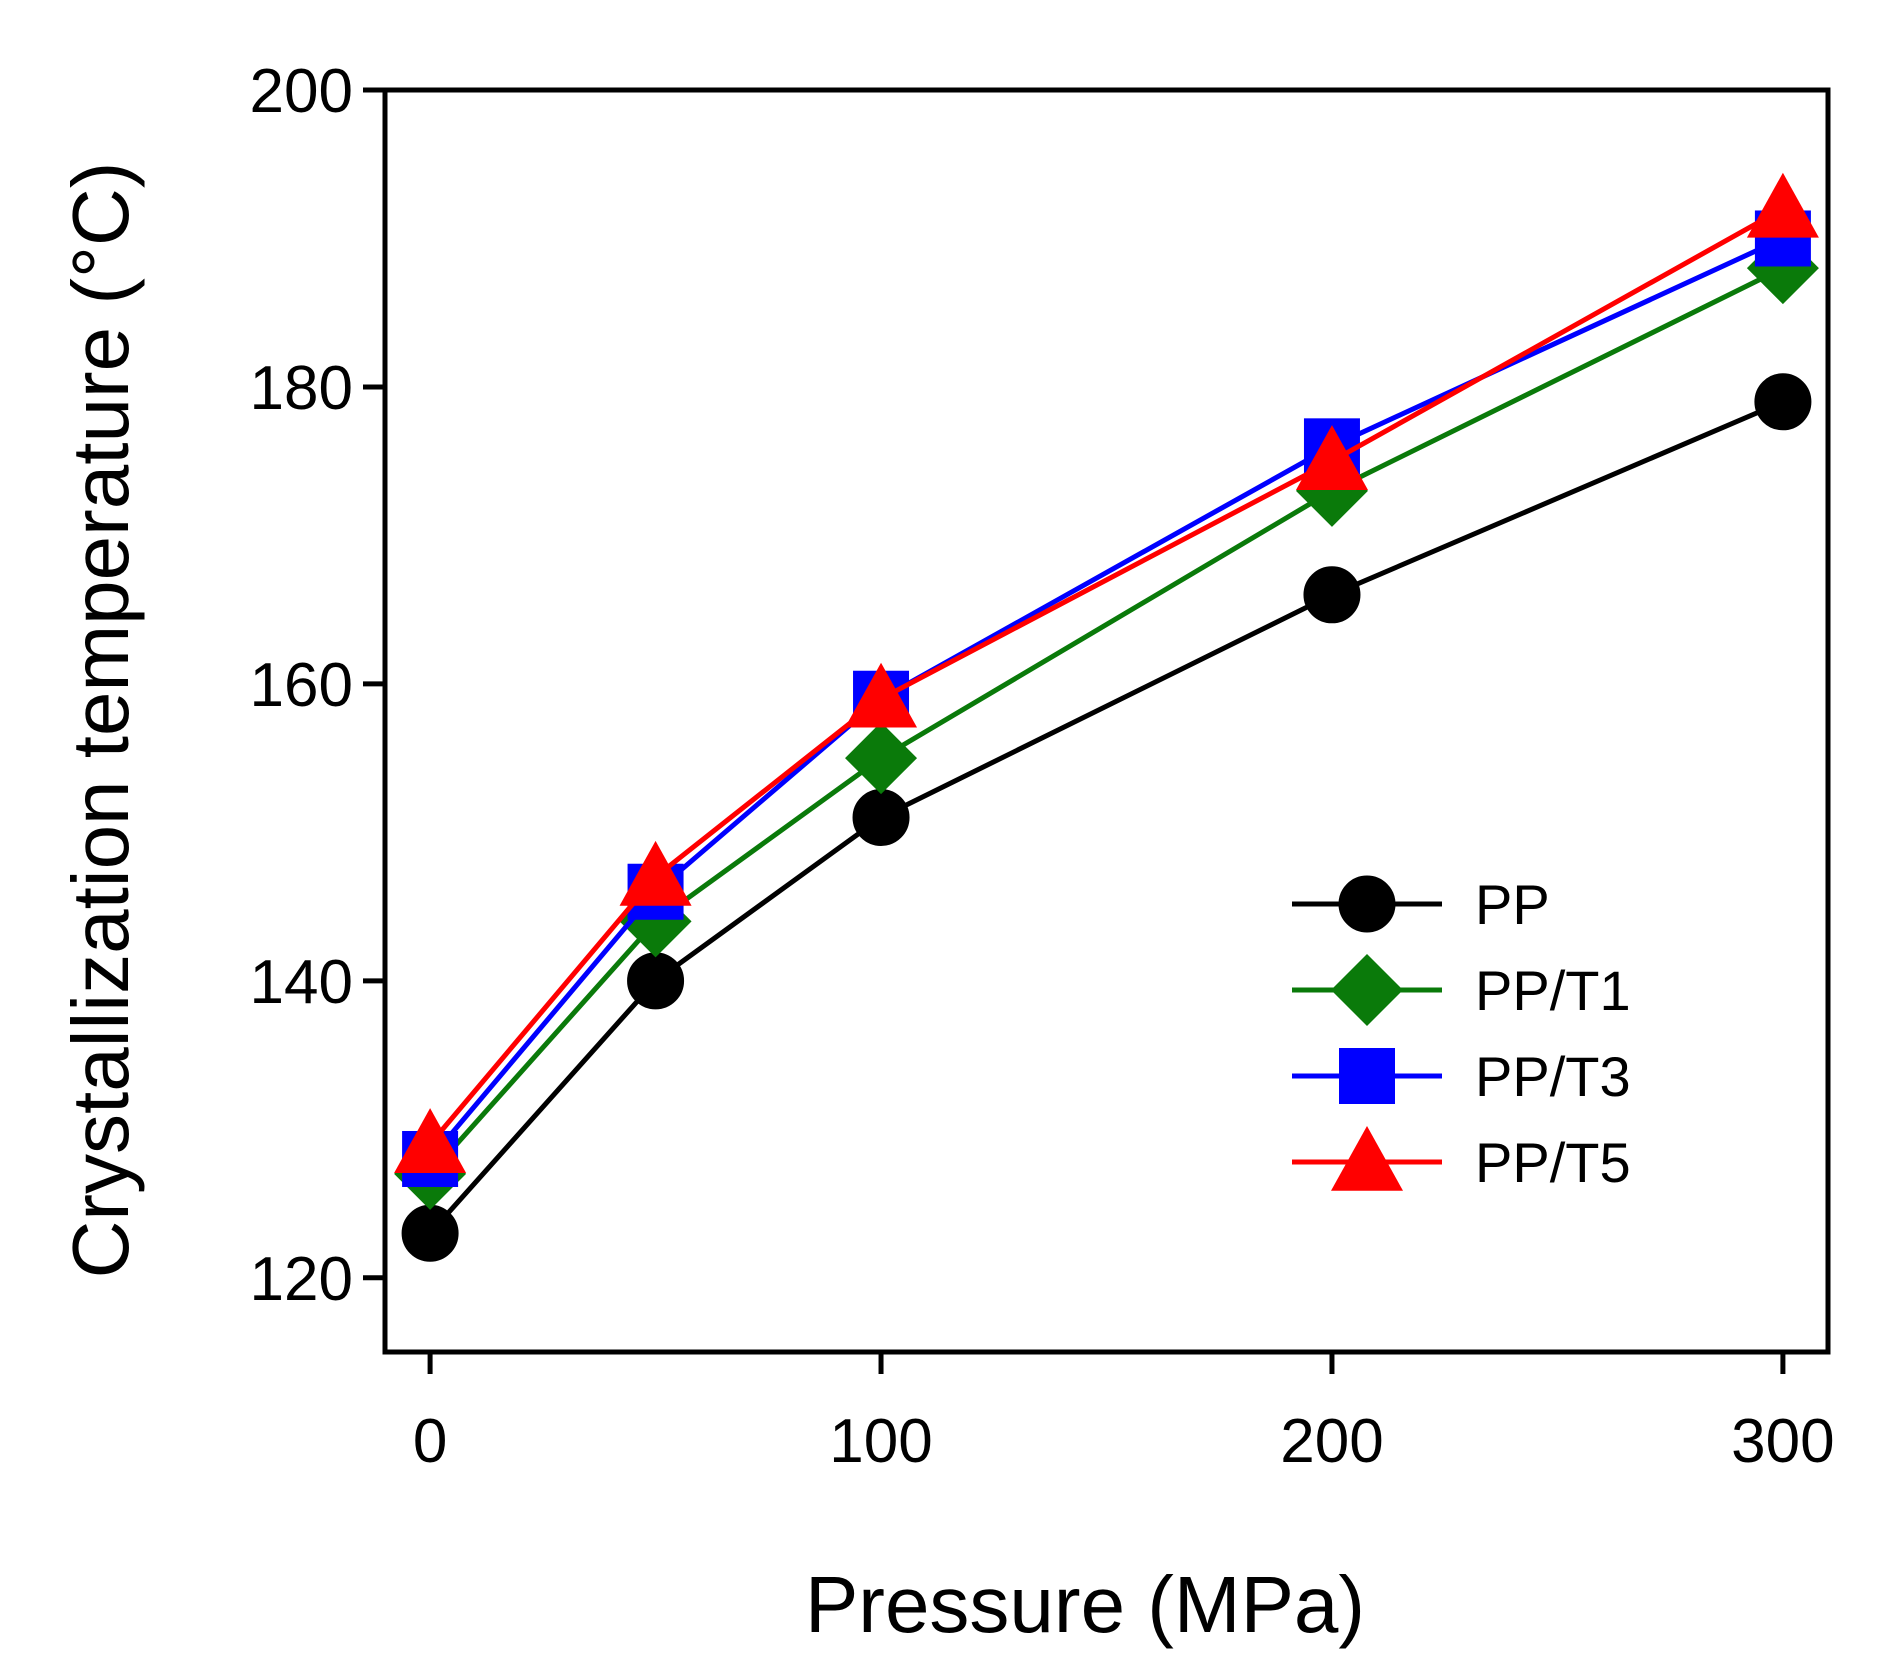 This screenshot has height=1656, width=1892. What do you see at coordinates (301, 91) in the screenshot?
I see `y-tick-label: 200` at bounding box center [301, 91].